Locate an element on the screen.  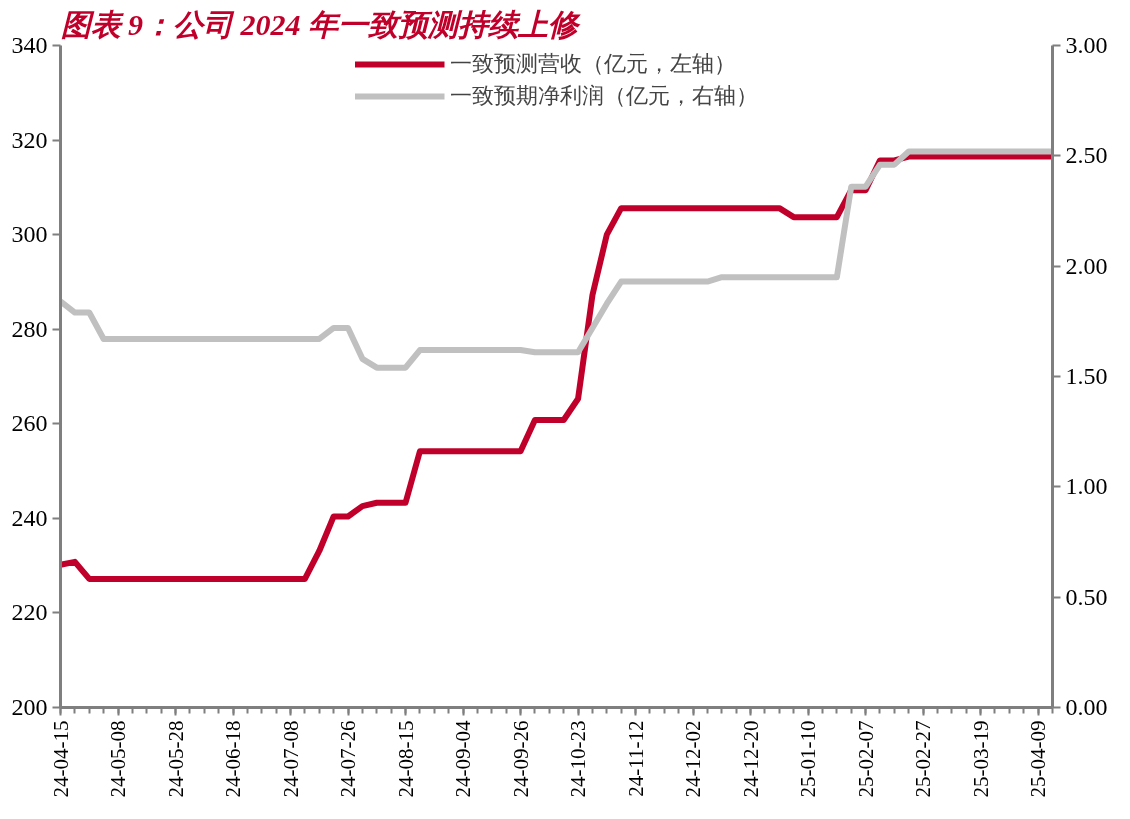
x-tick-label: 24-04-15 is located at coordinates (60, 759).